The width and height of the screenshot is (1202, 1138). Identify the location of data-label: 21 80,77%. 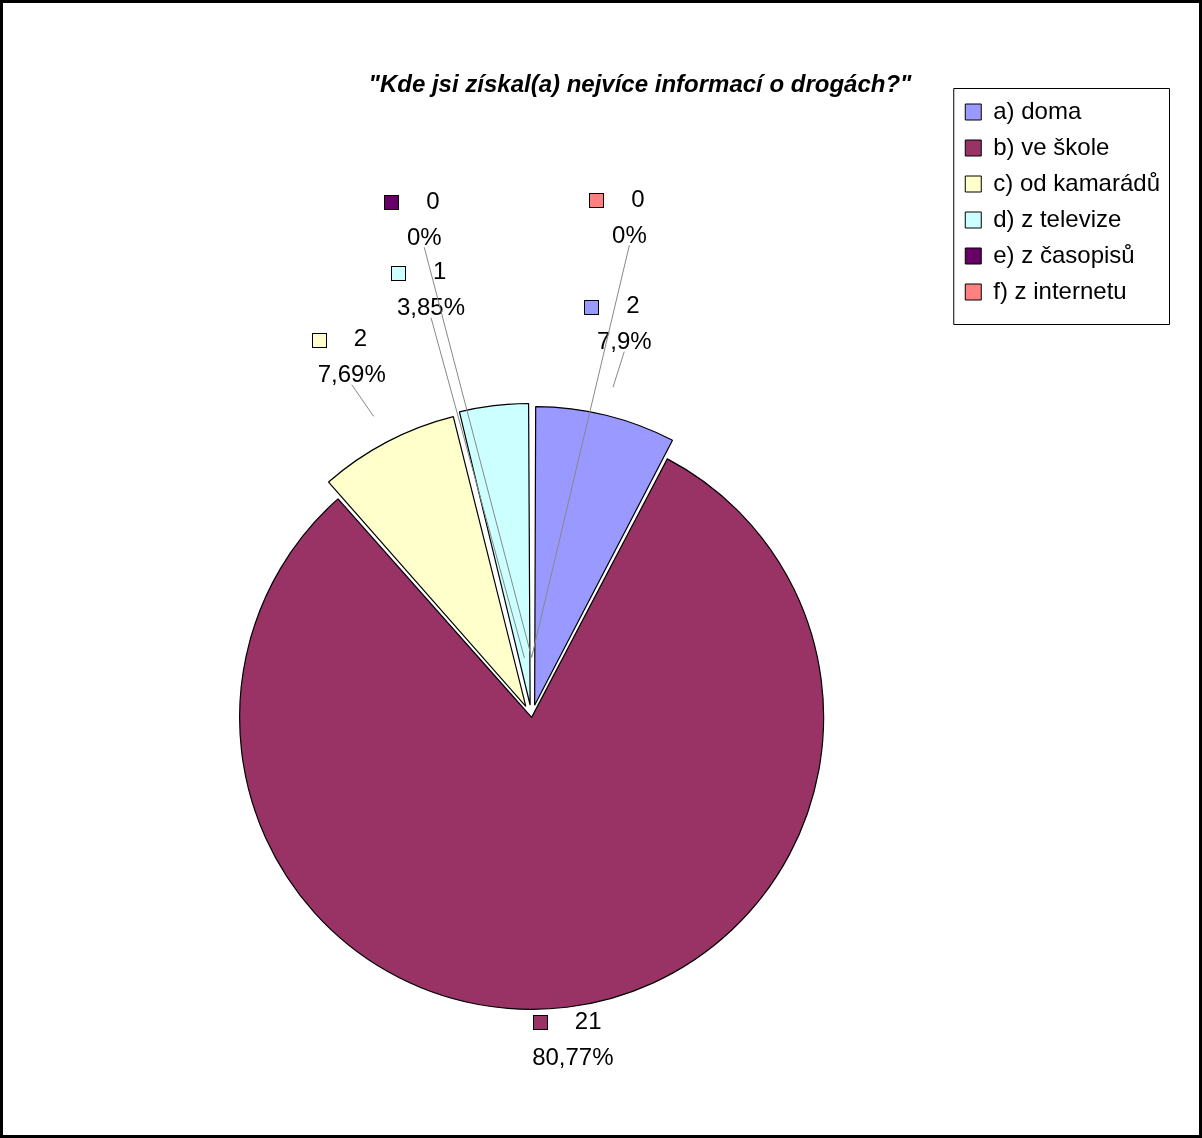
(573, 1038).